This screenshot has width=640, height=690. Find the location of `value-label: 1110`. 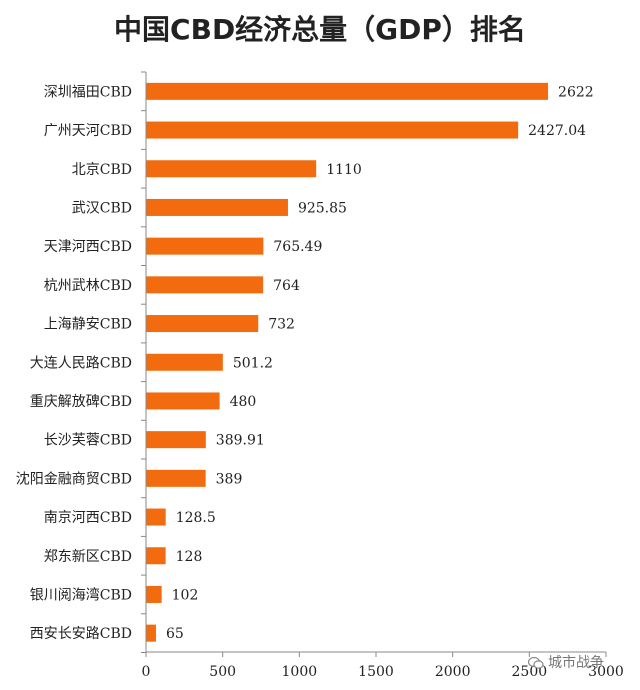

value-label: 1110 is located at coordinates (344, 170).